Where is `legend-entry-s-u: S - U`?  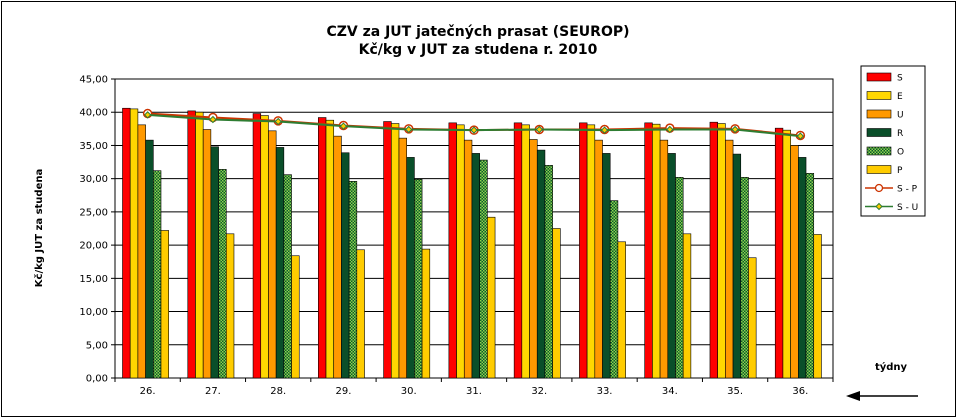 legend-entry-s-u: S - U is located at coordinates (891, 207).